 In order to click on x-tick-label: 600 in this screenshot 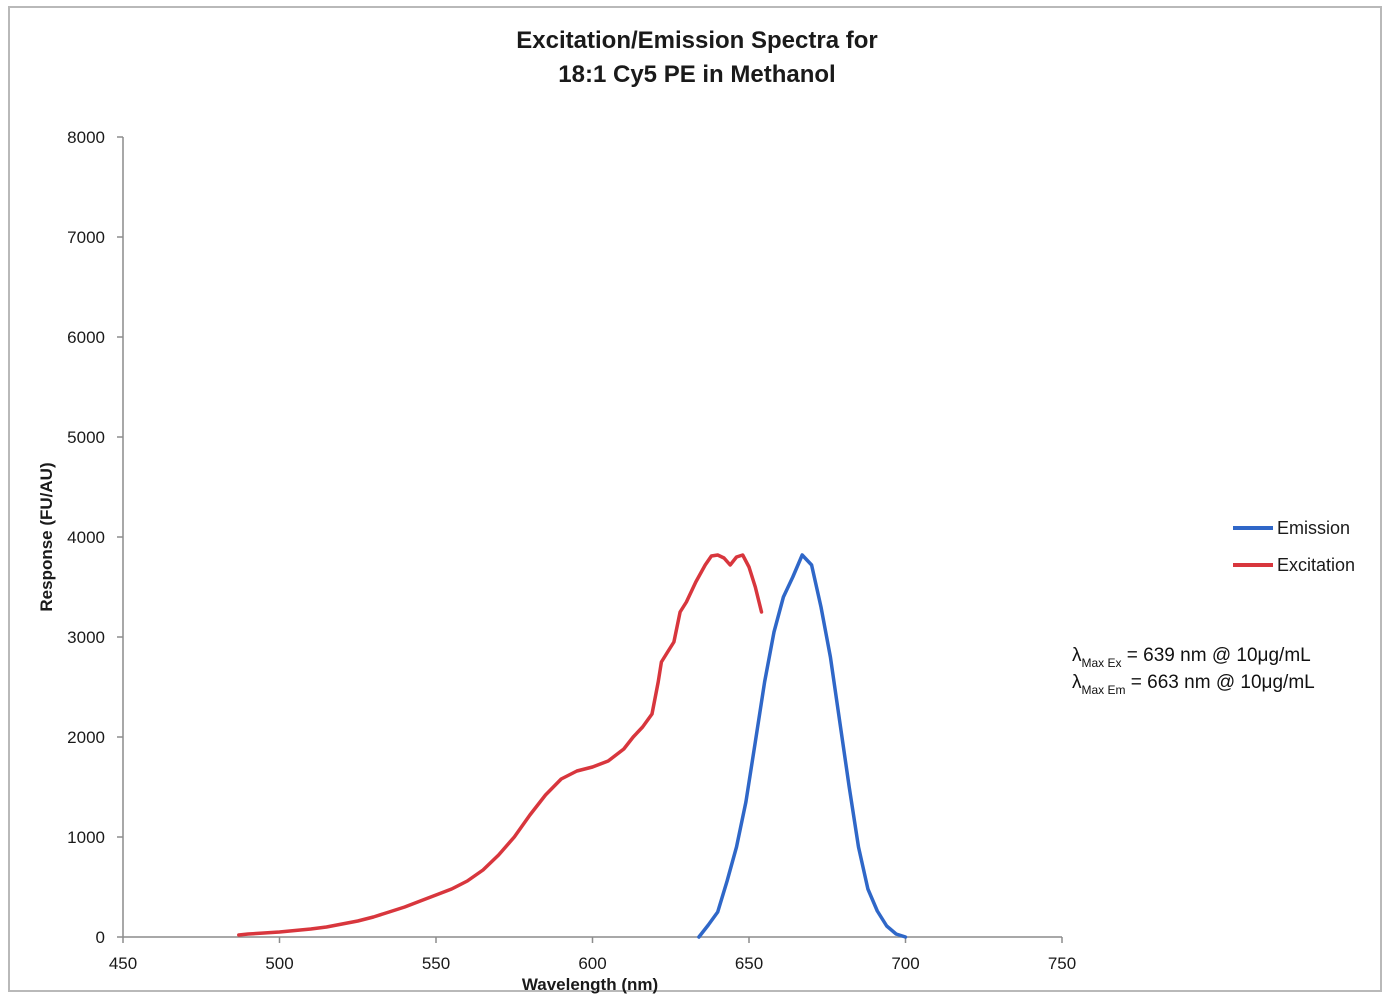, I will do `click(592, 963)`.